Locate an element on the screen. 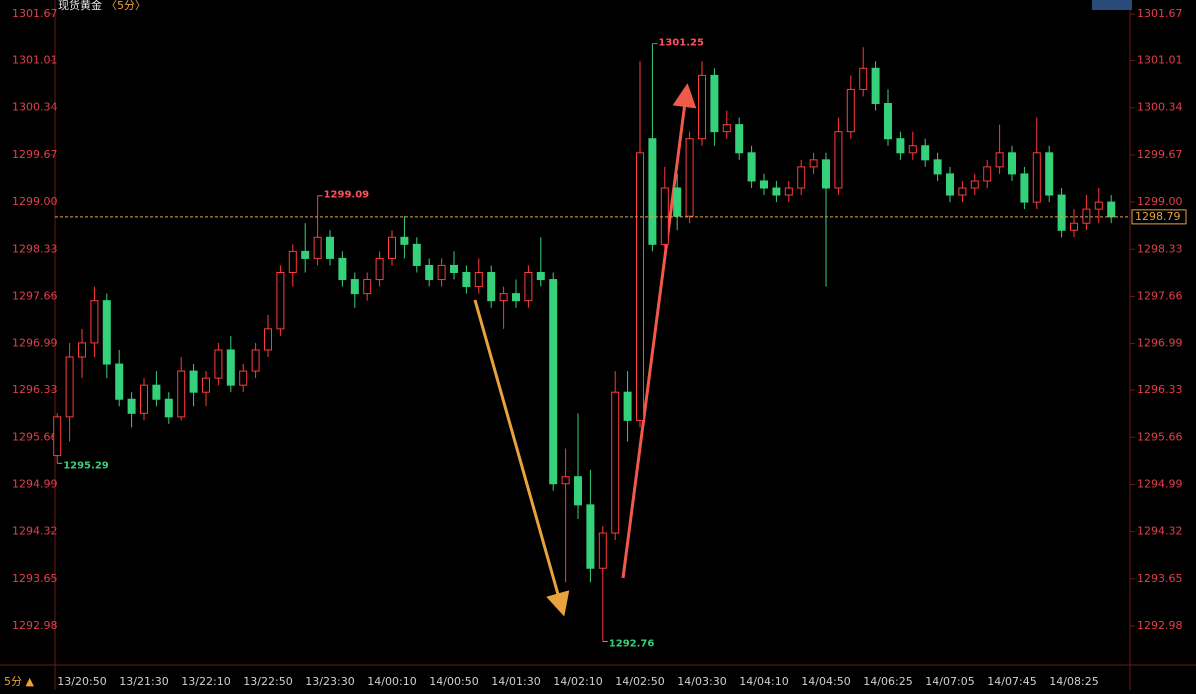  x-tick-label: 14/02:10 is located at coordinates (577, 681).